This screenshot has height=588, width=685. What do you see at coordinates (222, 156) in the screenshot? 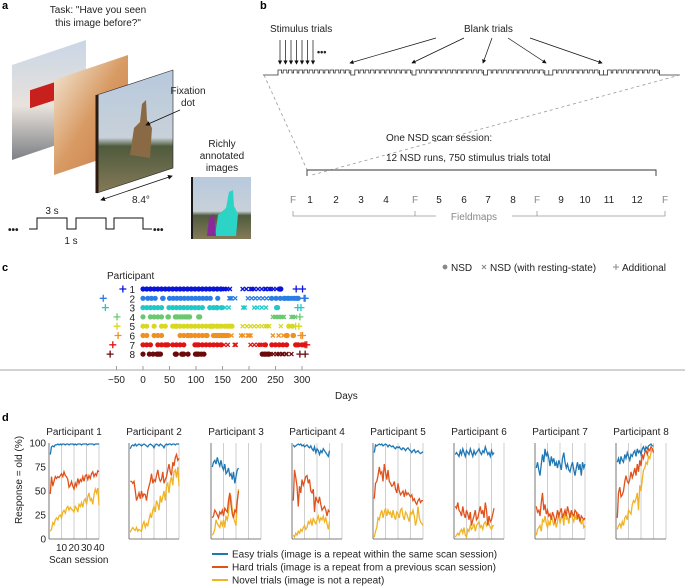
I see `annotated-label-line2: annotated` at bounding box center [222, 156].